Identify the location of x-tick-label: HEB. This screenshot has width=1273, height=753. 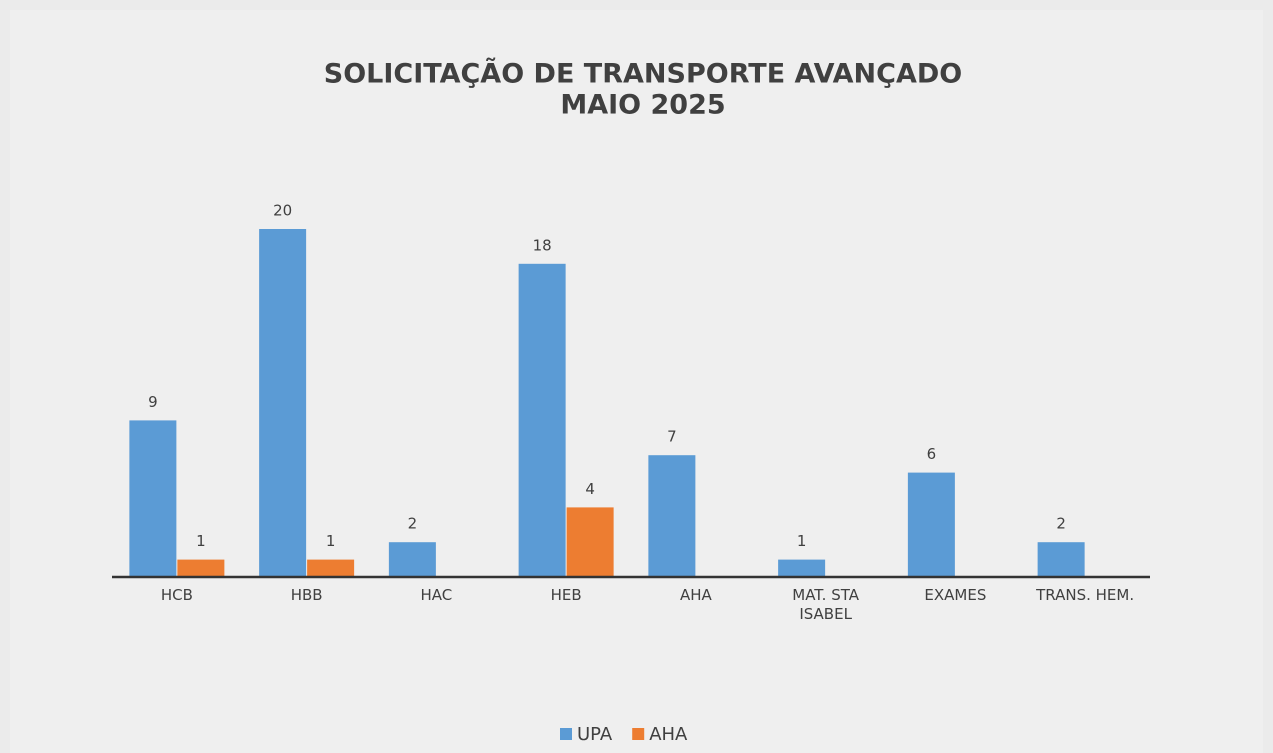
(566, 595).